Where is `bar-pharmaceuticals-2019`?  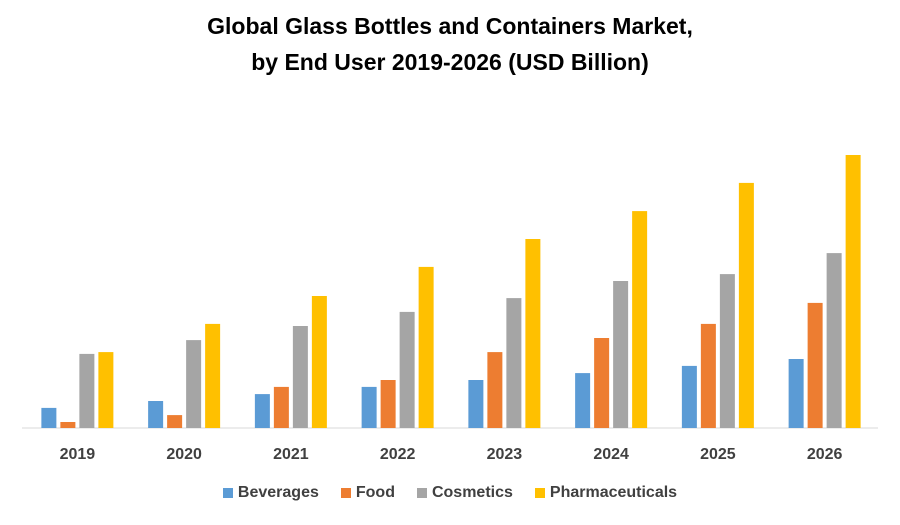 bar-pharmaceuticals-2019 is located at coordinates (106, 390).